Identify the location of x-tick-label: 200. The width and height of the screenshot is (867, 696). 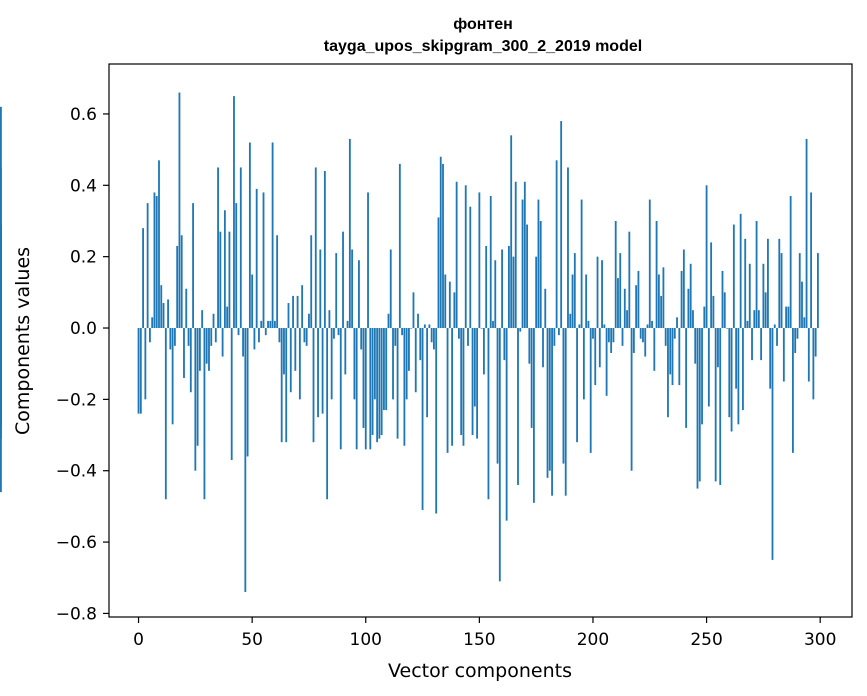
(593, 640).